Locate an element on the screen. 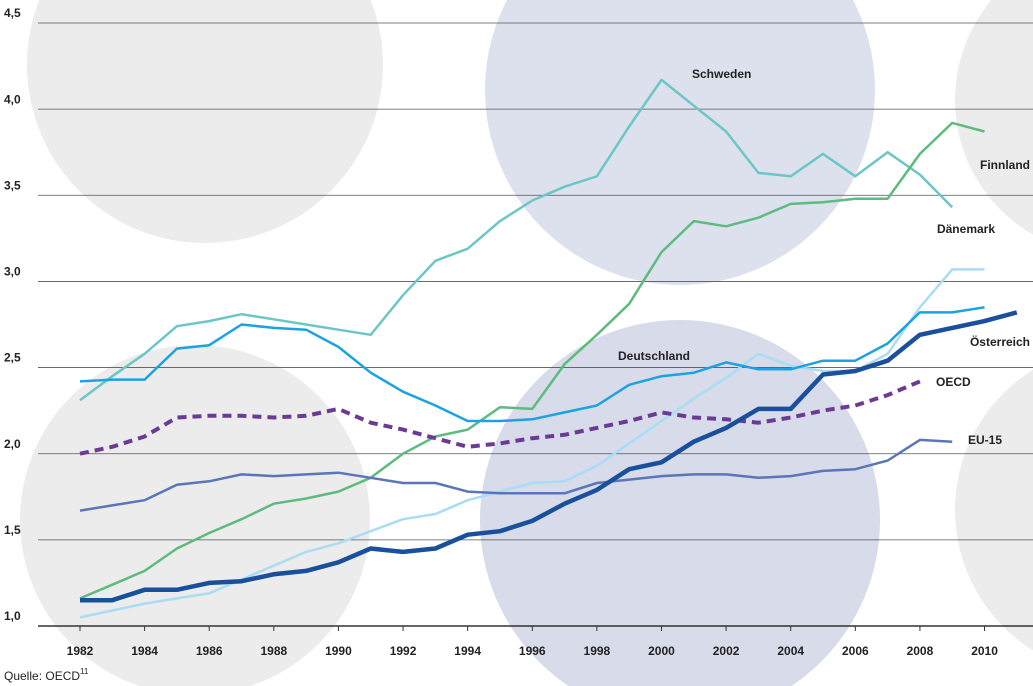 The width and height of the screenshot is (1033, 686). y-tick-label: 4,5 is located at coordinates (12, 13).